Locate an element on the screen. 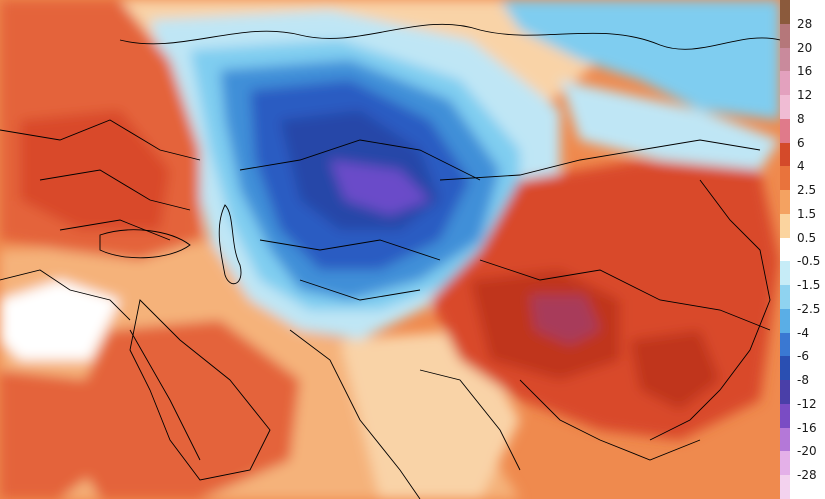  central-asia-borders is located at coordinates (360, 220).